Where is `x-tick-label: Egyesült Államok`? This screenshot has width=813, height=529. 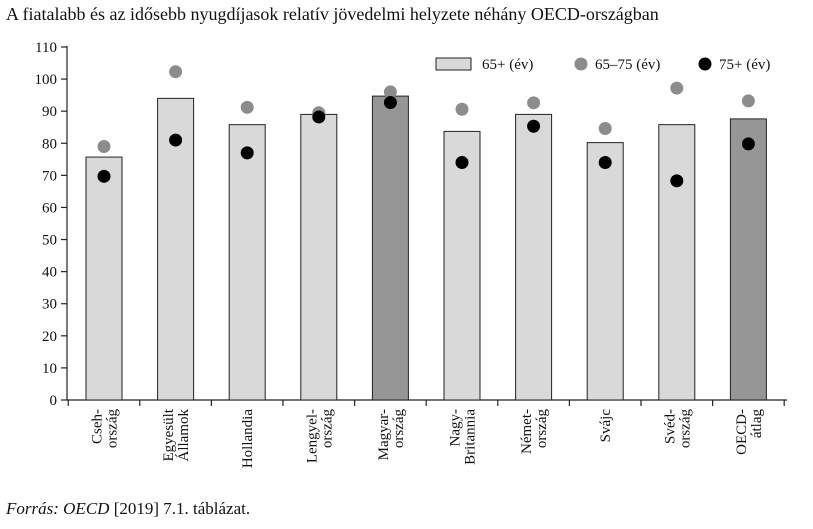 x-tick-label: Egyesült Államok is located at coordinates (176, 434).